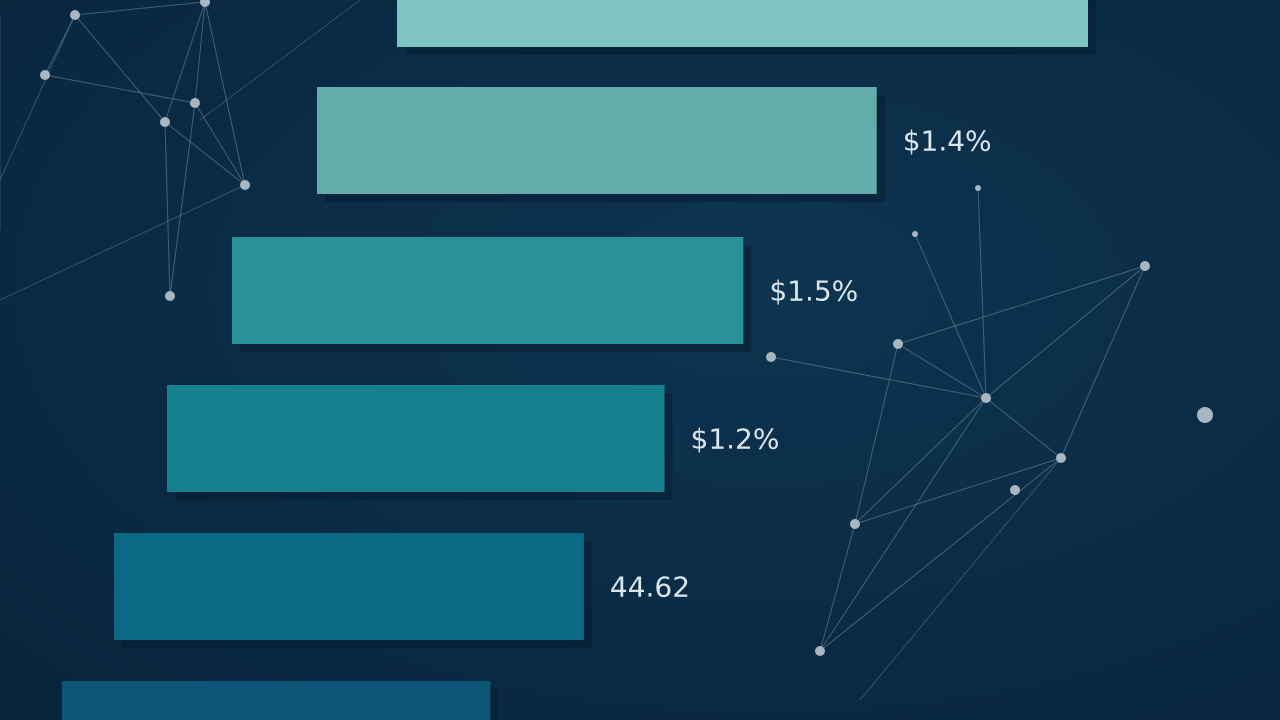  What do you see at coordinates (650, 587) in the screenshot?
I see `data-label: 44.62` at bounding box center [650, 587].